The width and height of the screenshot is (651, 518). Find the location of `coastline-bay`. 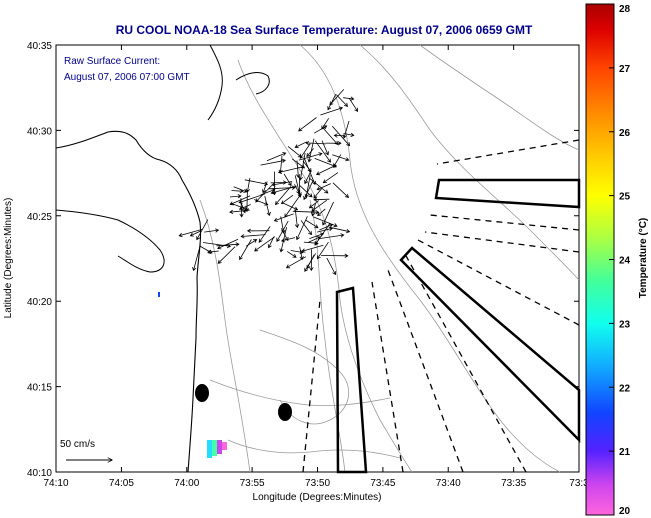

coastline-bay is located at coordinates (110, 241).